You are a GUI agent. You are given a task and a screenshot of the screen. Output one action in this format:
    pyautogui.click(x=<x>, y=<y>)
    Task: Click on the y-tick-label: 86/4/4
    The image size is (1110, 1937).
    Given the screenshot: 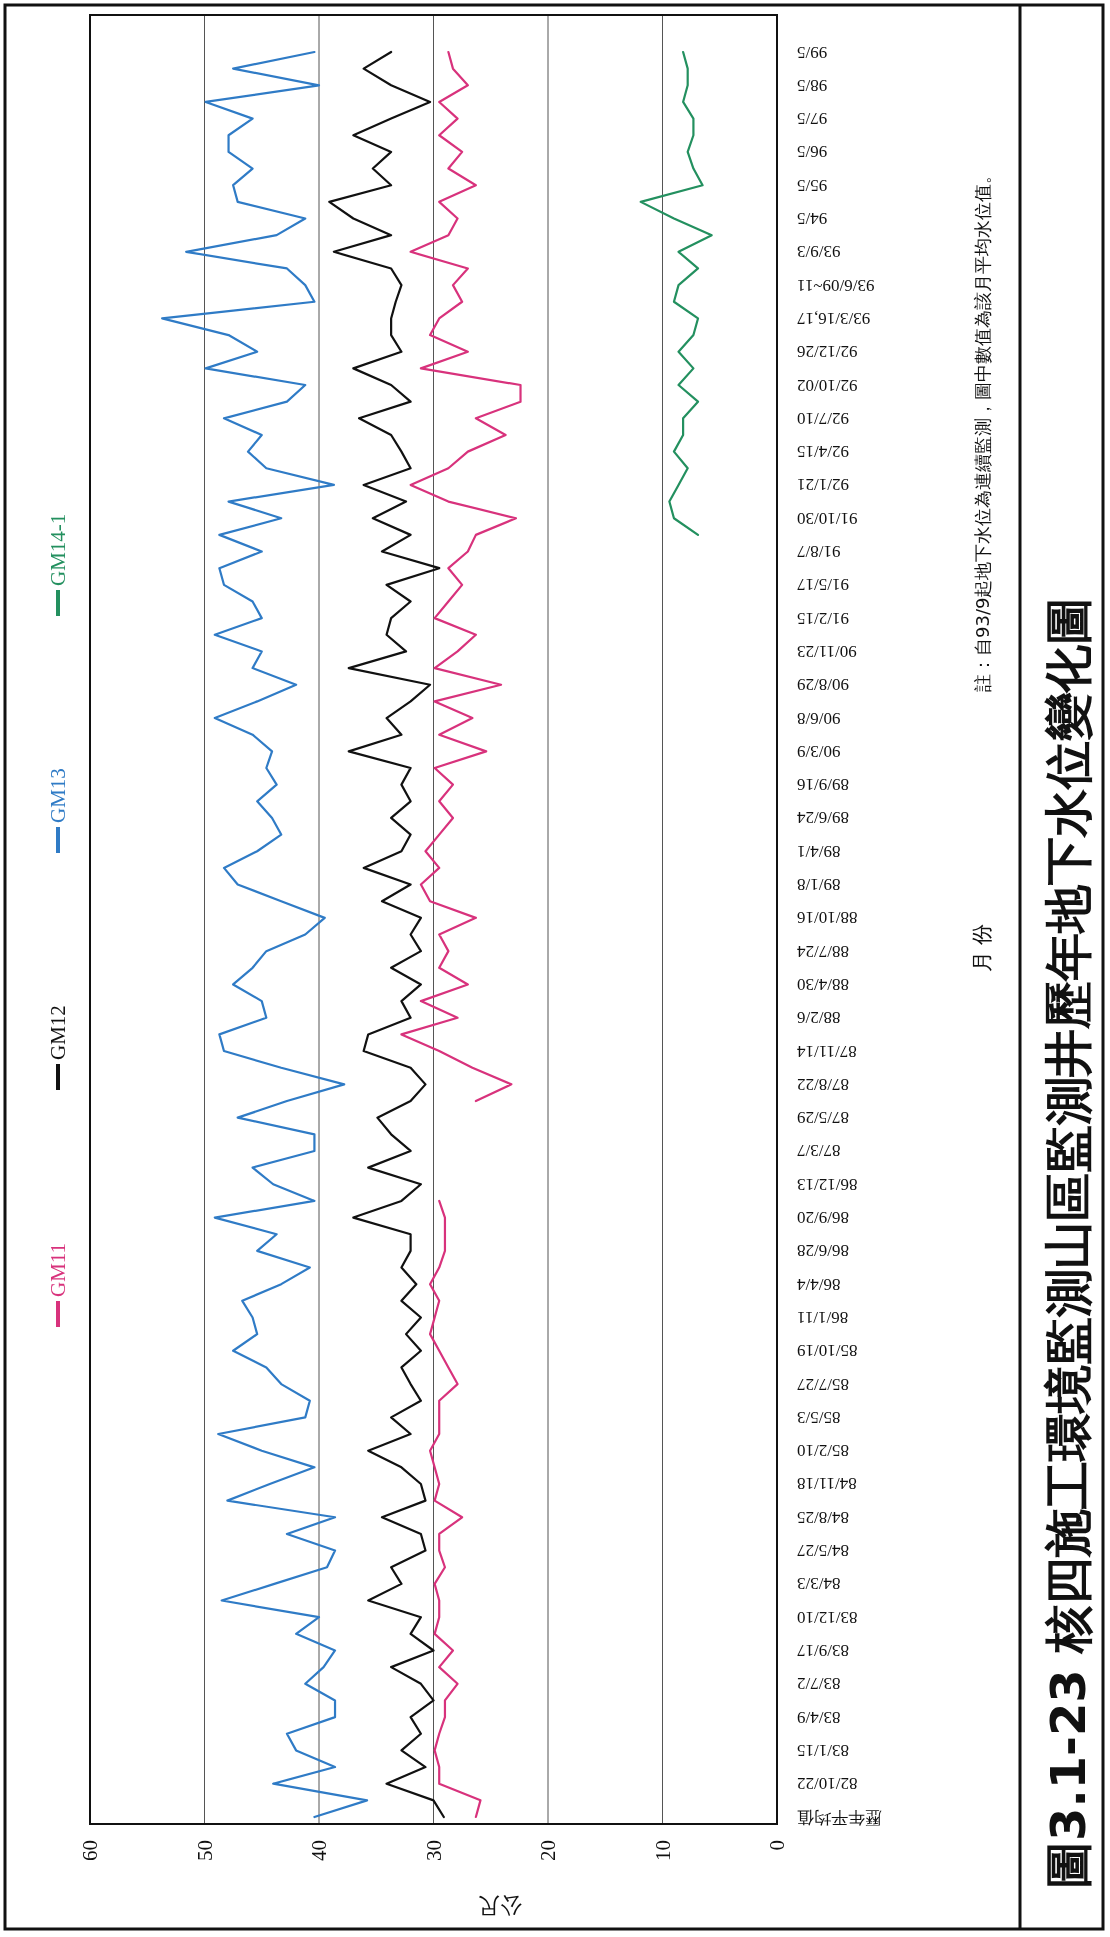 What is the action you would take?
    pyautogui.click(x=818, y=1284)
    